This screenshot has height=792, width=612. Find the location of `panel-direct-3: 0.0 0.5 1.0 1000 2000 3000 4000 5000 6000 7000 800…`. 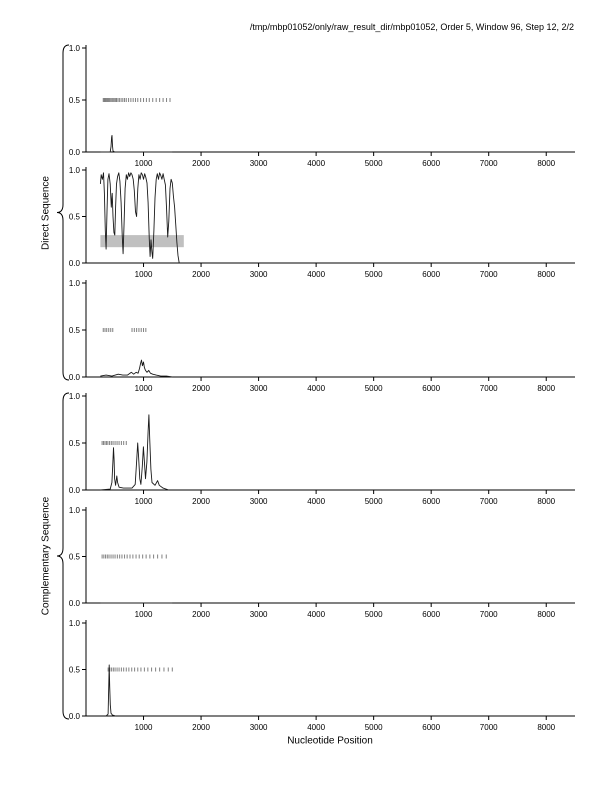

panel-direct-3: 0.0 0.5 1.0 1000 2000 3000 4000 5000 6000 7000 800… is located at coordinates (322, 336).